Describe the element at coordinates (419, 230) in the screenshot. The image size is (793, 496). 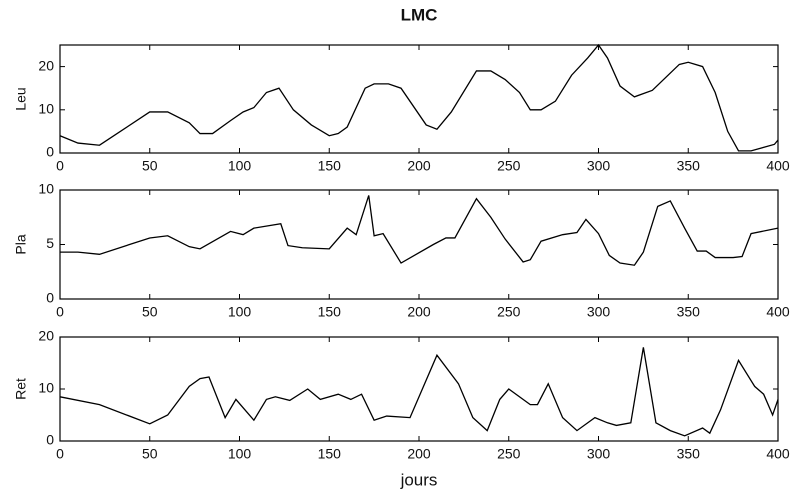
I see `data-line` at that location.